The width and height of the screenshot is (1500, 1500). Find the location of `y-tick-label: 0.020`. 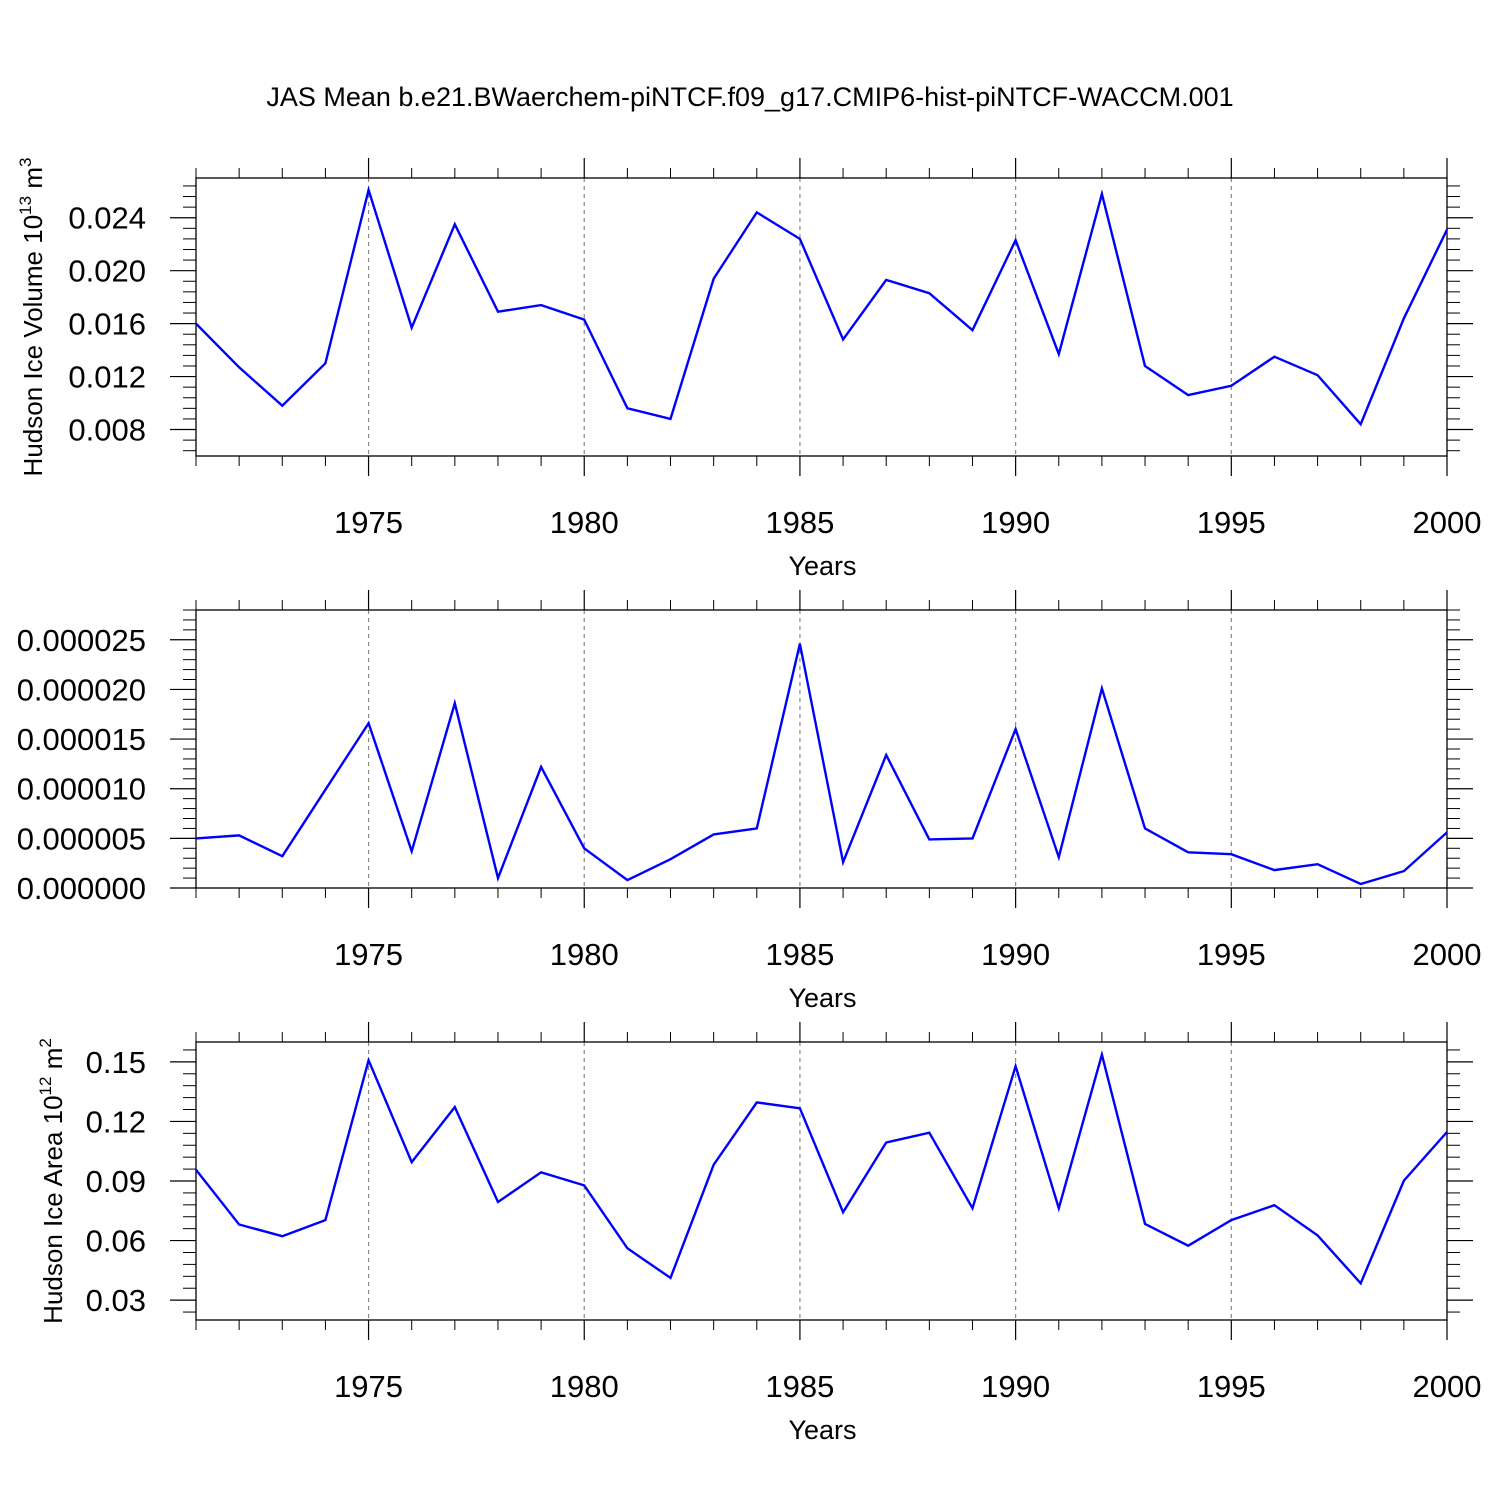

y-tick-label: 0.020 is located at coordinates (107, 271).